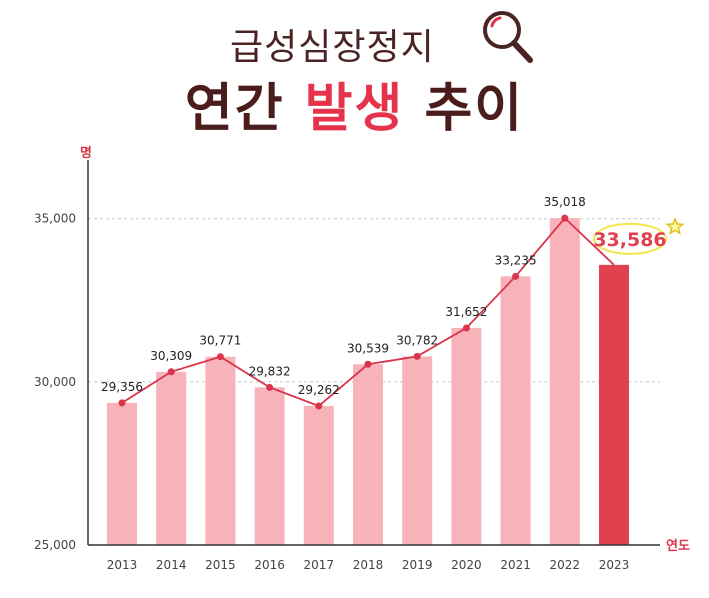 This screenshot has width=709, height=598. What do you see at coordinates (220, 341) in the screenshot?
I see `data-label: 30,771` at bounding box center [220, 341].